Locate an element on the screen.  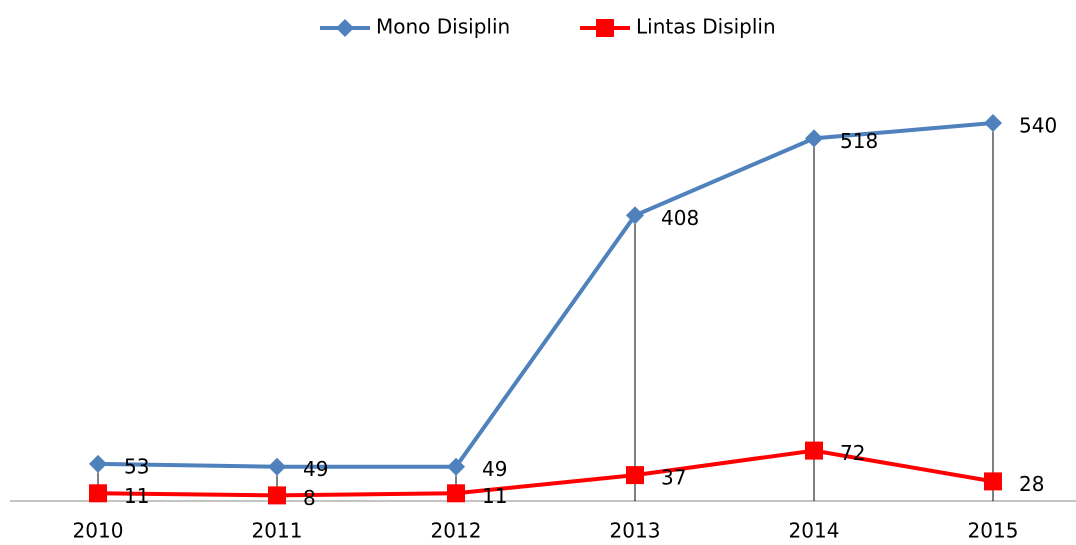
x-tick-label: 2011 is located at coordinates (277, 531).